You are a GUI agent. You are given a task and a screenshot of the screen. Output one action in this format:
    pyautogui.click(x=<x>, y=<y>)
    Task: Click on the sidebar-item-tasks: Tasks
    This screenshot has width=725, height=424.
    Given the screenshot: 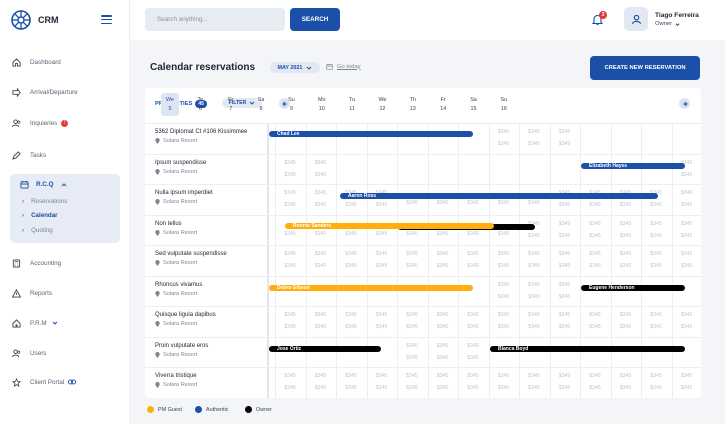 What is the action you would take?
    pyautogui.click(x=29, y=155)
    